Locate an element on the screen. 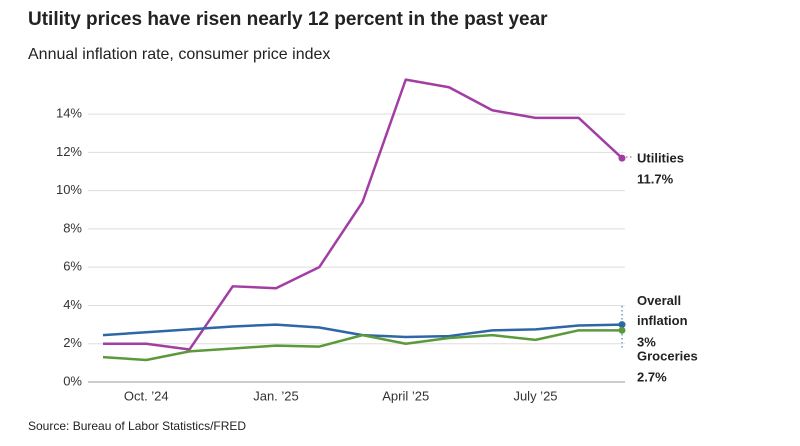 The width and height of the screenshot is (800, 446). value-label: 2.7% is located at coordinates (652, 376).